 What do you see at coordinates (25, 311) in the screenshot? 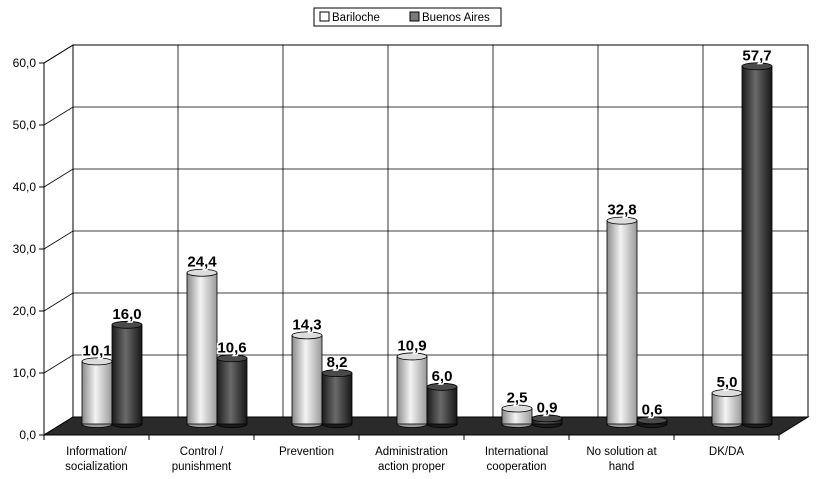
I see `y-tick-label: 20,0` at bounding box center [25, 311].